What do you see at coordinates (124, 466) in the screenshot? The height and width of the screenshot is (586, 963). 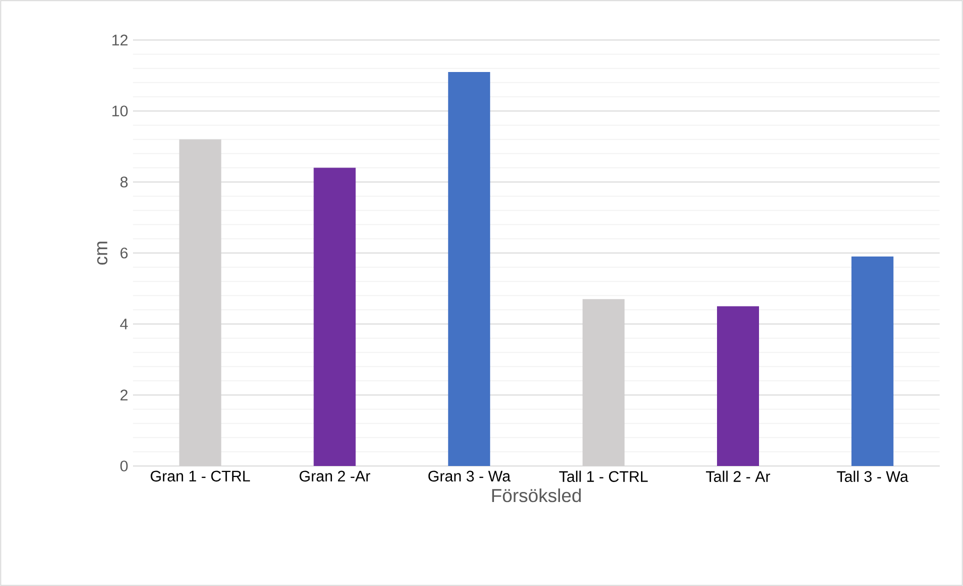 I see `y-tick-label: 0` at bounding box center [124, 466].